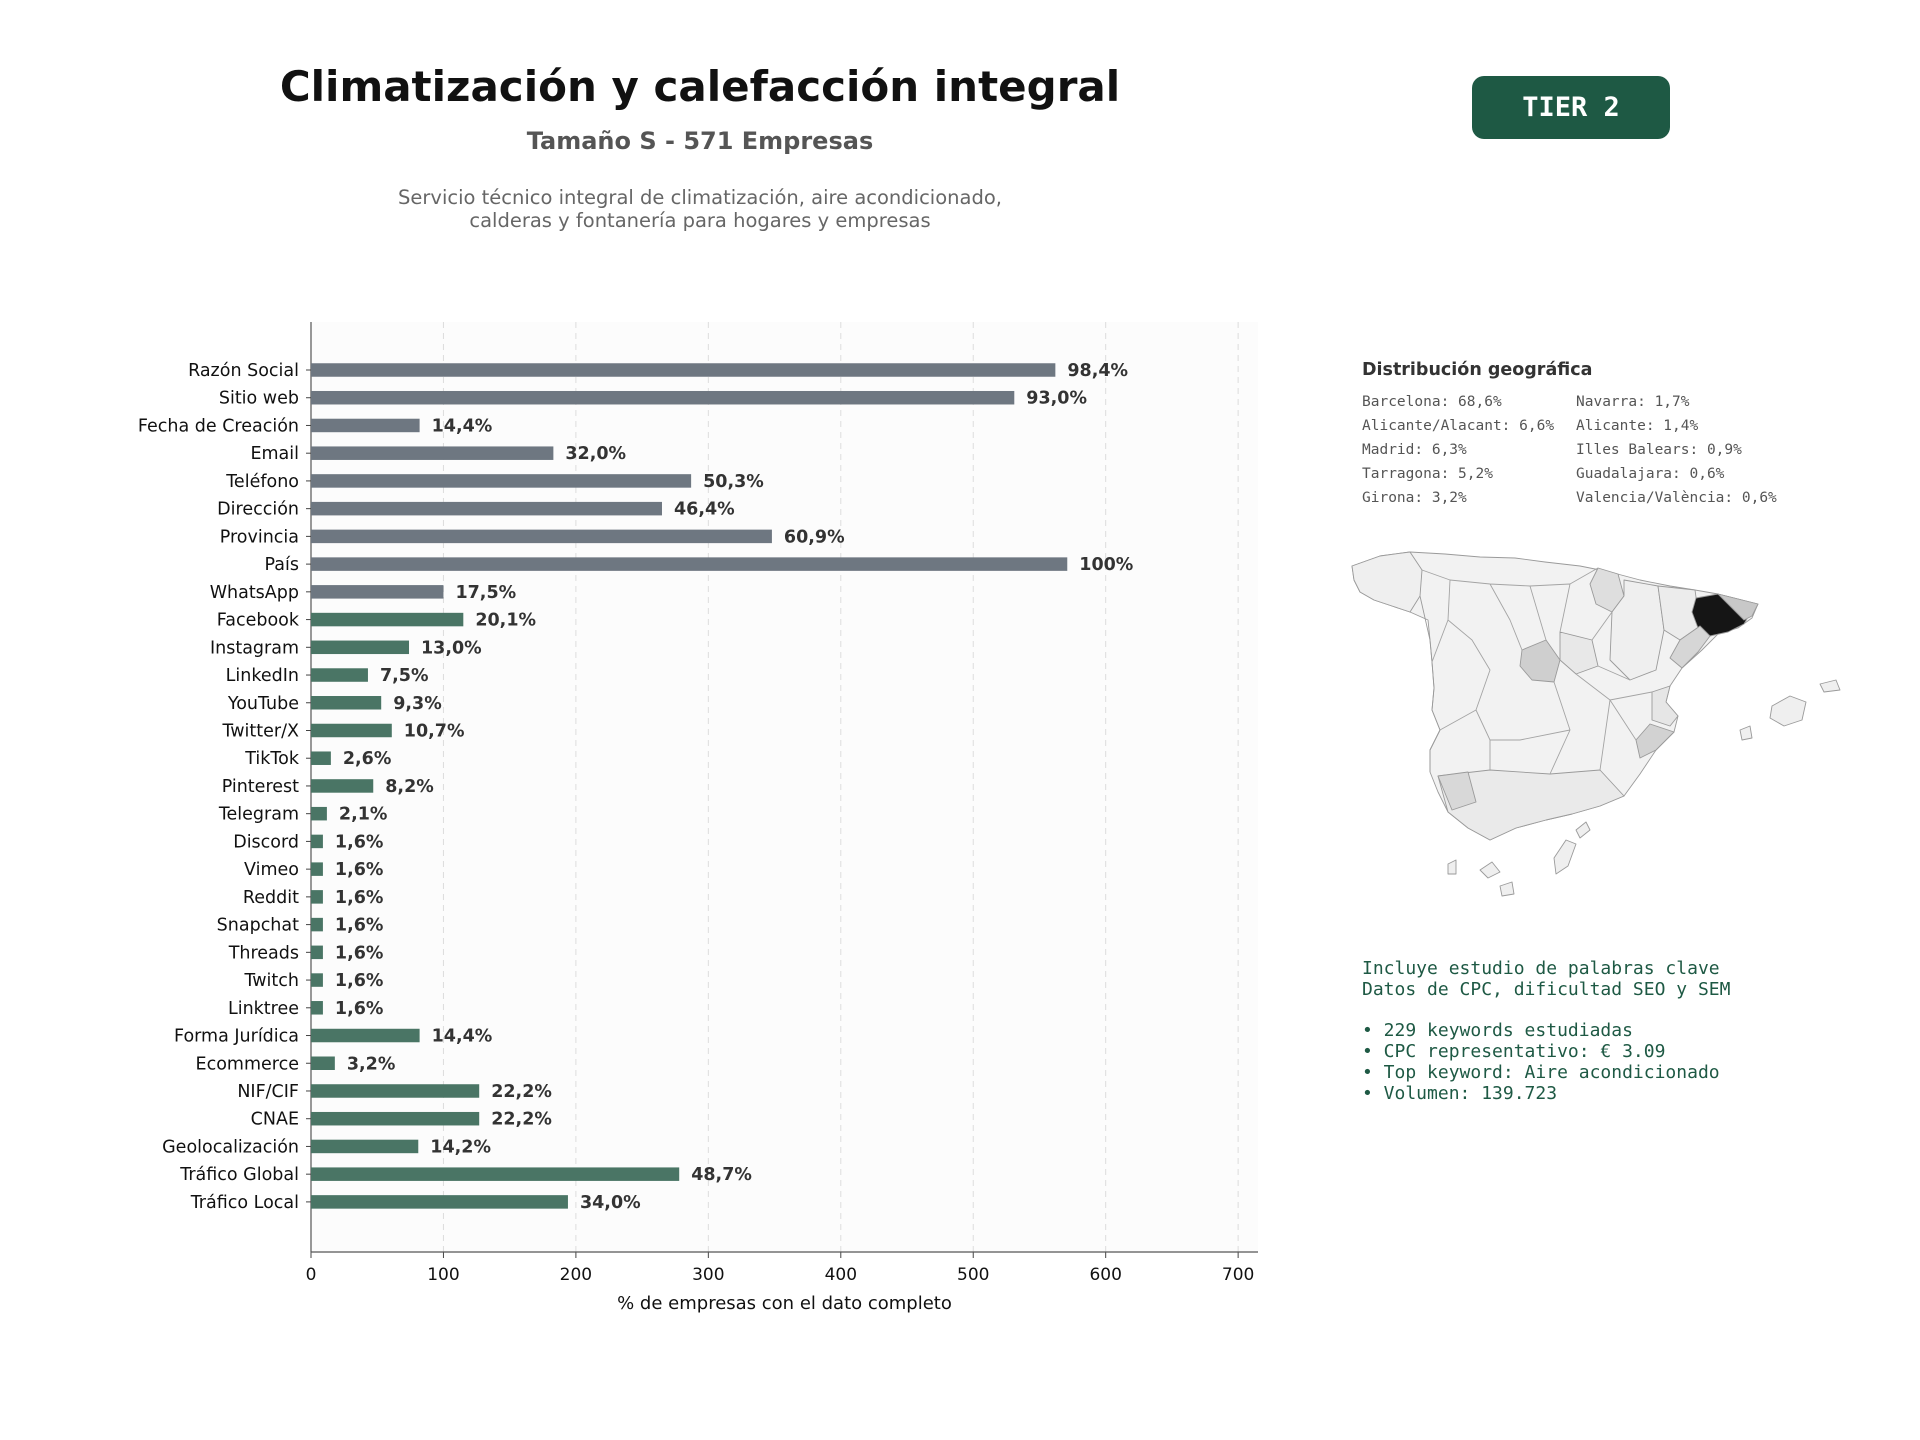  I want to click on category-label: Forma Jurídica, so click(236, 1037).